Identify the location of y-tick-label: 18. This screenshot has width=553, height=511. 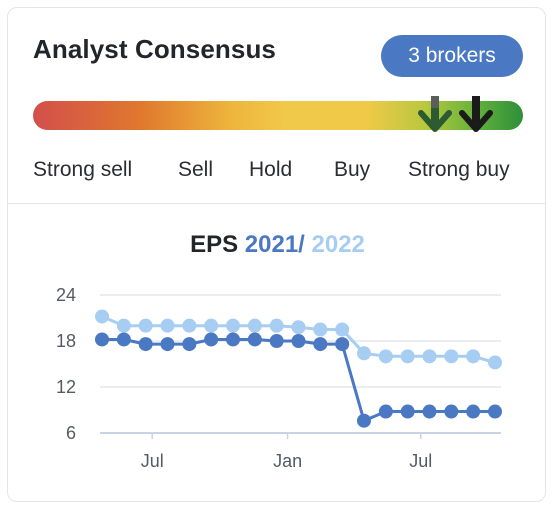
(66, 341).